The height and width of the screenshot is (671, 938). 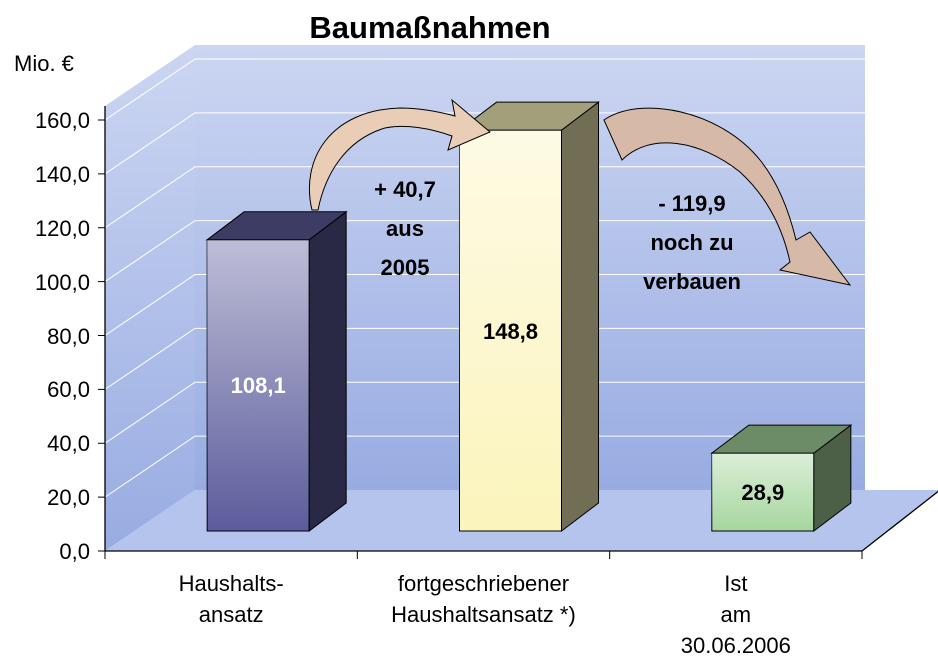 What do you see at coordinates (483, 599) in the screenshot?
I see `x-tick-label: fortgeschriebener Haushaltsansatz *)` at bounding box center [483, 599].